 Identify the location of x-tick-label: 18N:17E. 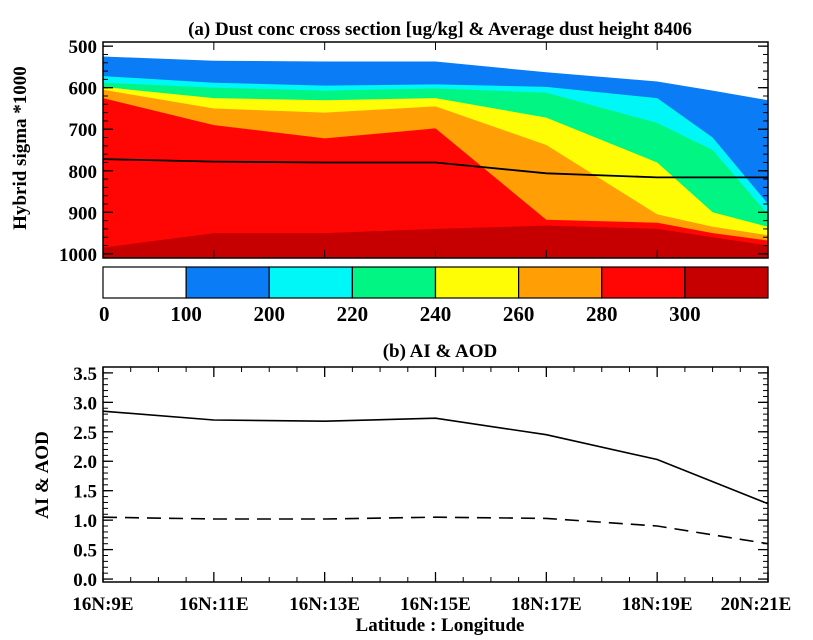
(546, 604).